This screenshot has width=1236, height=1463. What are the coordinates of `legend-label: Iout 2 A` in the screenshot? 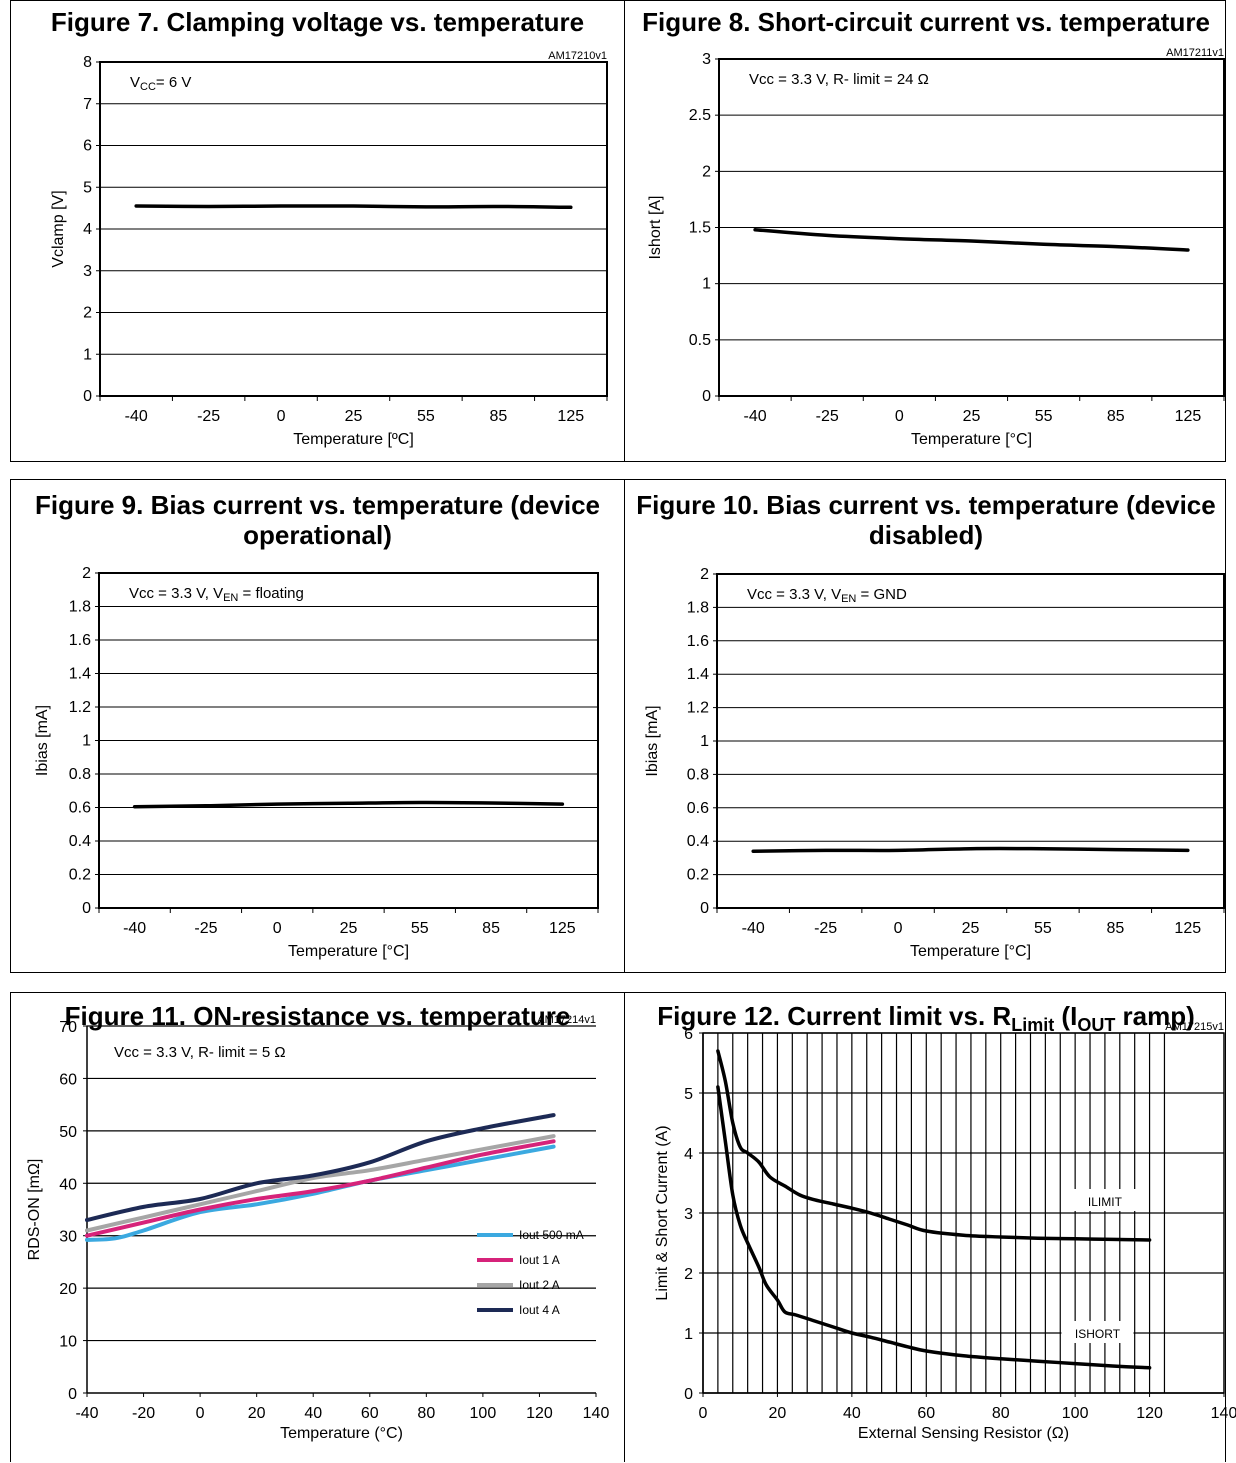 It's located at (539, 1285).